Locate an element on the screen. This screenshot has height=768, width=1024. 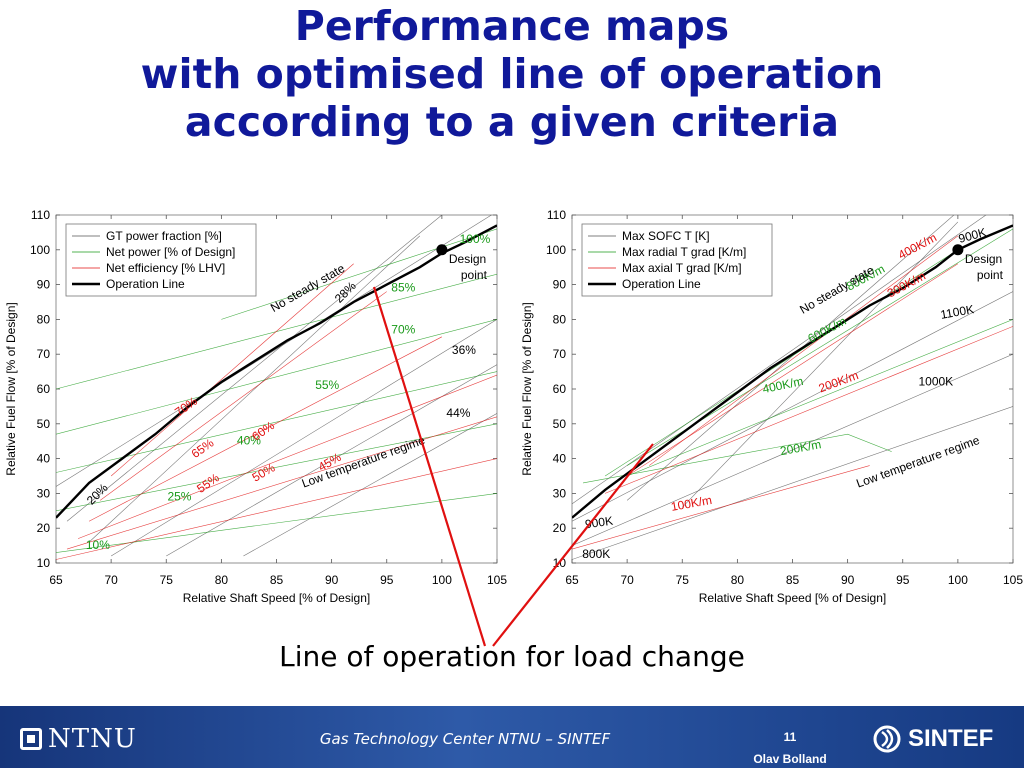
x-axis-label: Relative Shaft Speed [% of Design] is located at coordinates (276, 598).